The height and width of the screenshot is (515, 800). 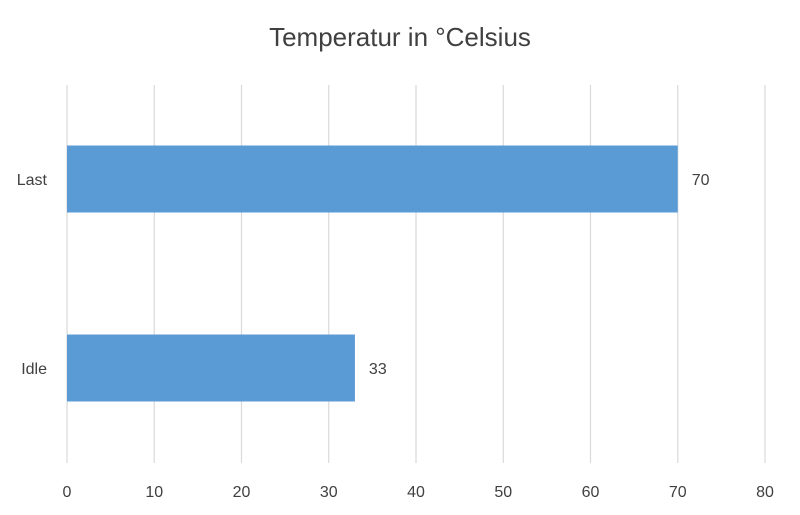 What do you see at coordinates (34, 369) in the screenshot?
I see `category-label-idle: Idle` at bounding box center [34, 369].